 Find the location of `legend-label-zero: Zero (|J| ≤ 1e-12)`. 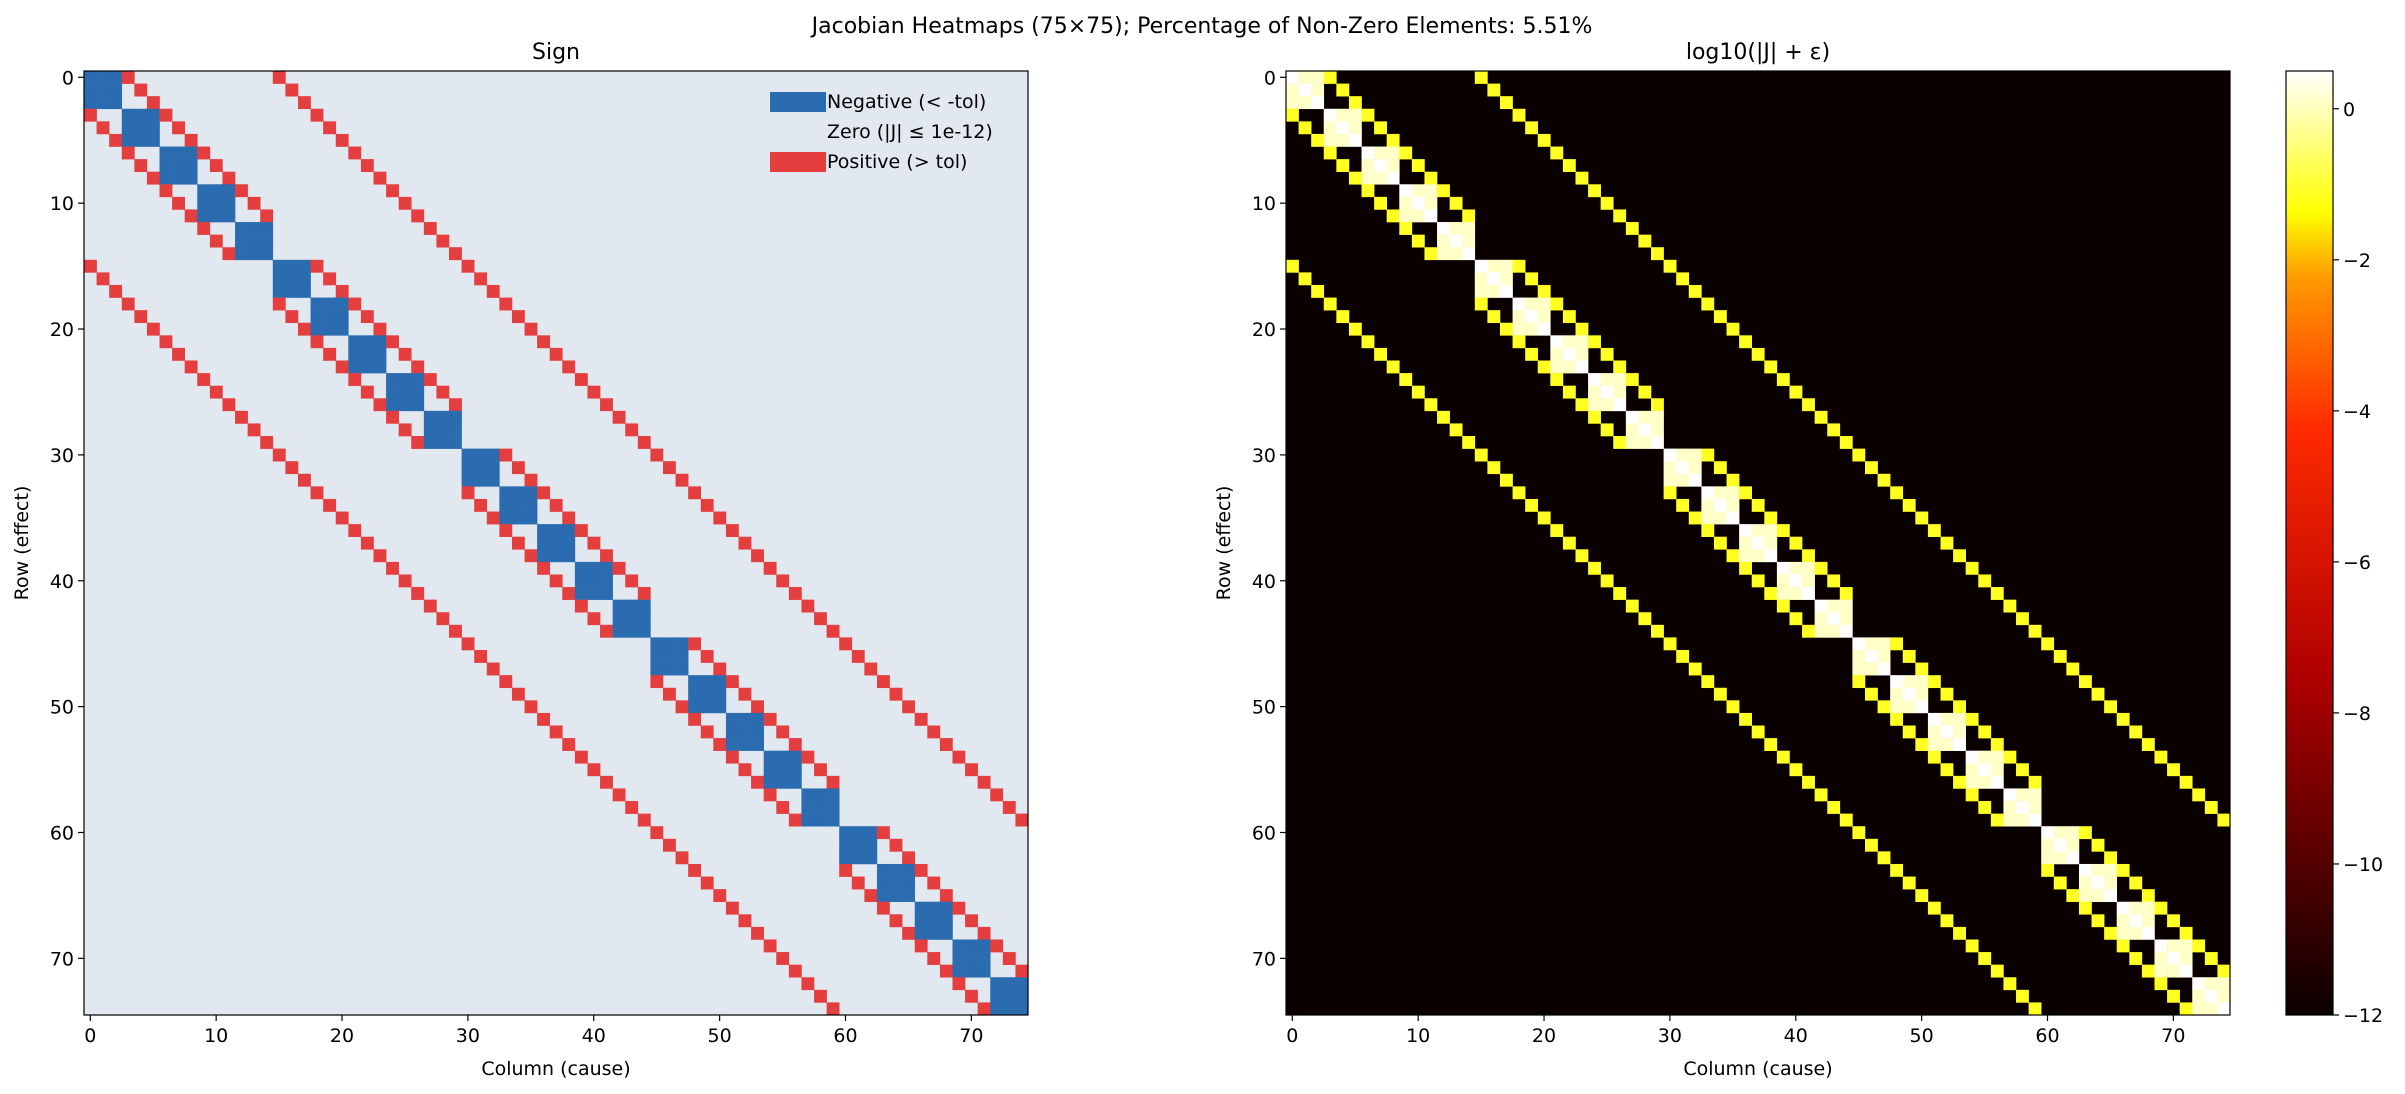

legend-label-zero: Zero (|J| ≤ 1e-12) is located at coordinates (910, 132).